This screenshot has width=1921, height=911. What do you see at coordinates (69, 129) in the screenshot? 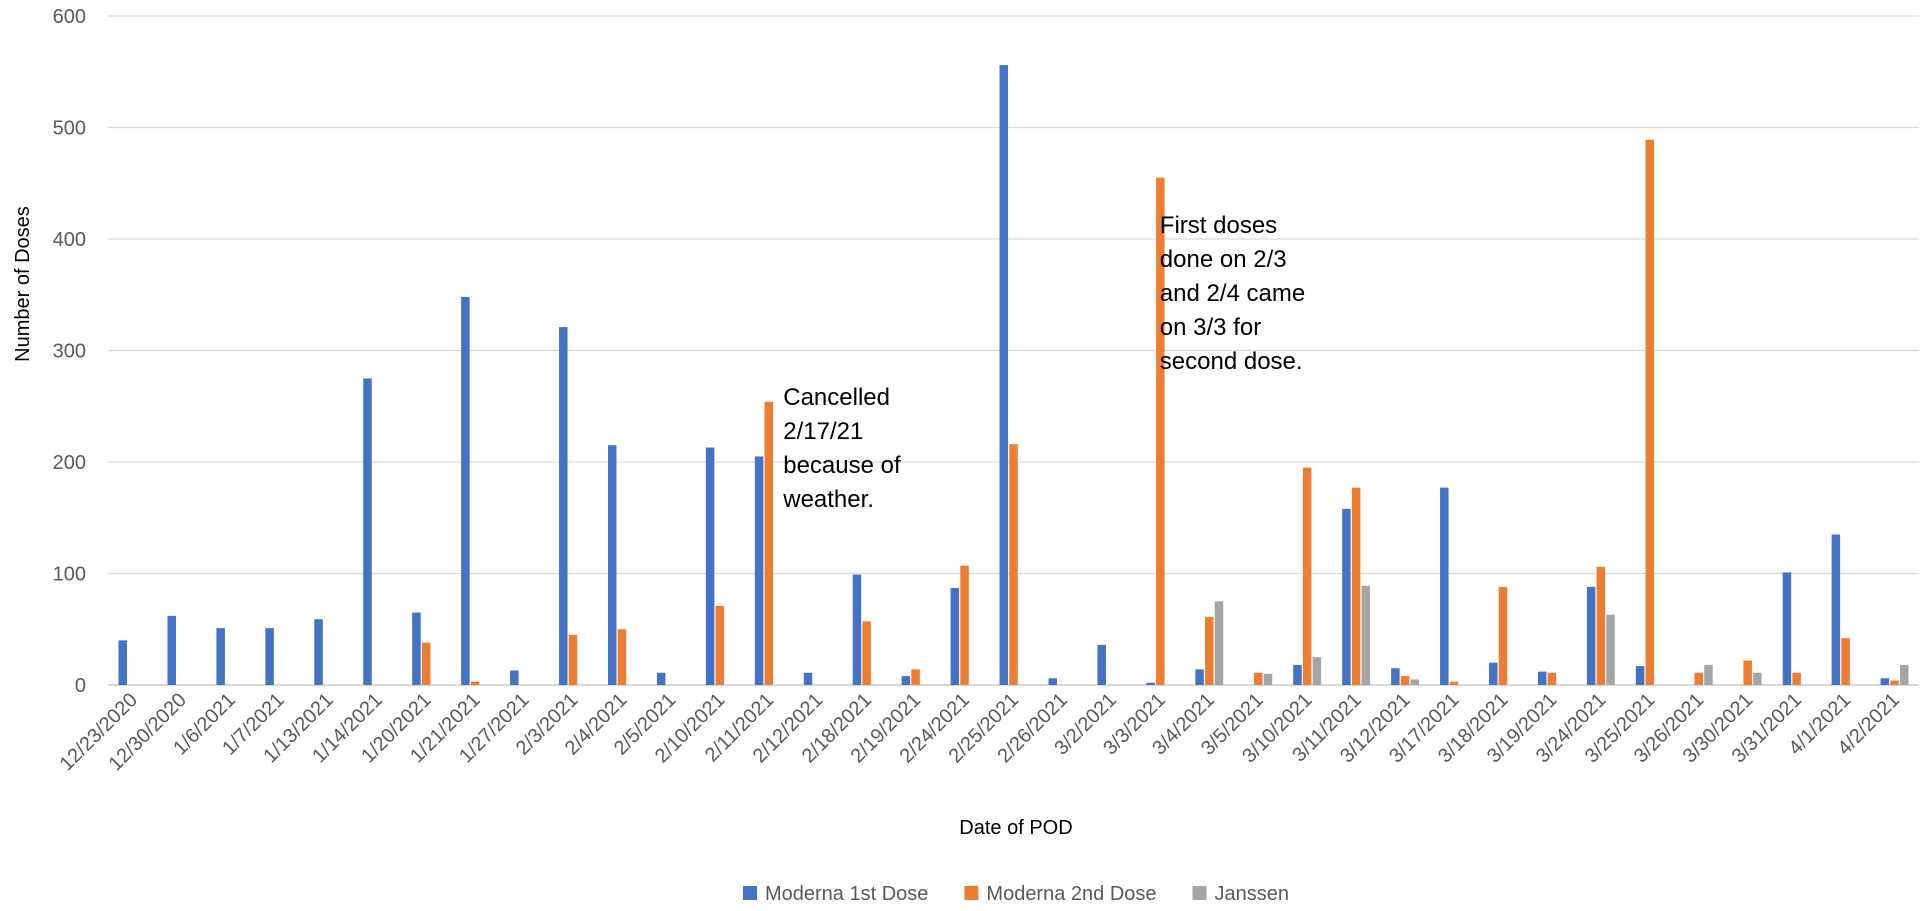
I see `y-tick-label: 500` at bounding box center [69, 129].